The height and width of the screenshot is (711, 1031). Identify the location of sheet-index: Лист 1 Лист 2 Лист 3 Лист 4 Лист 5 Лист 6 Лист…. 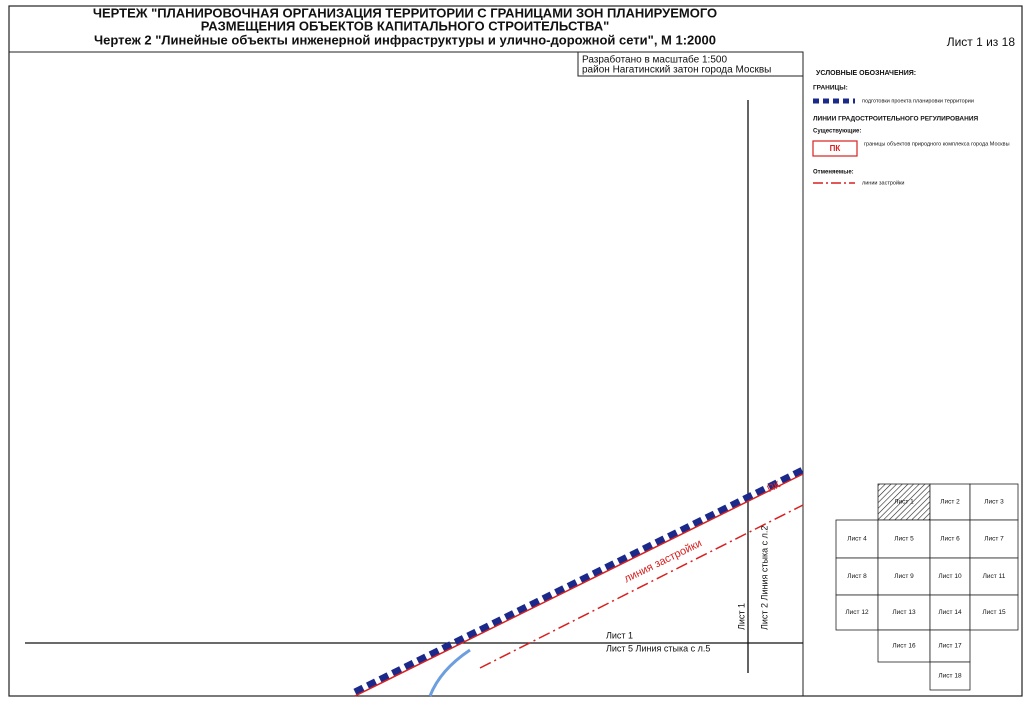
(927, 587).